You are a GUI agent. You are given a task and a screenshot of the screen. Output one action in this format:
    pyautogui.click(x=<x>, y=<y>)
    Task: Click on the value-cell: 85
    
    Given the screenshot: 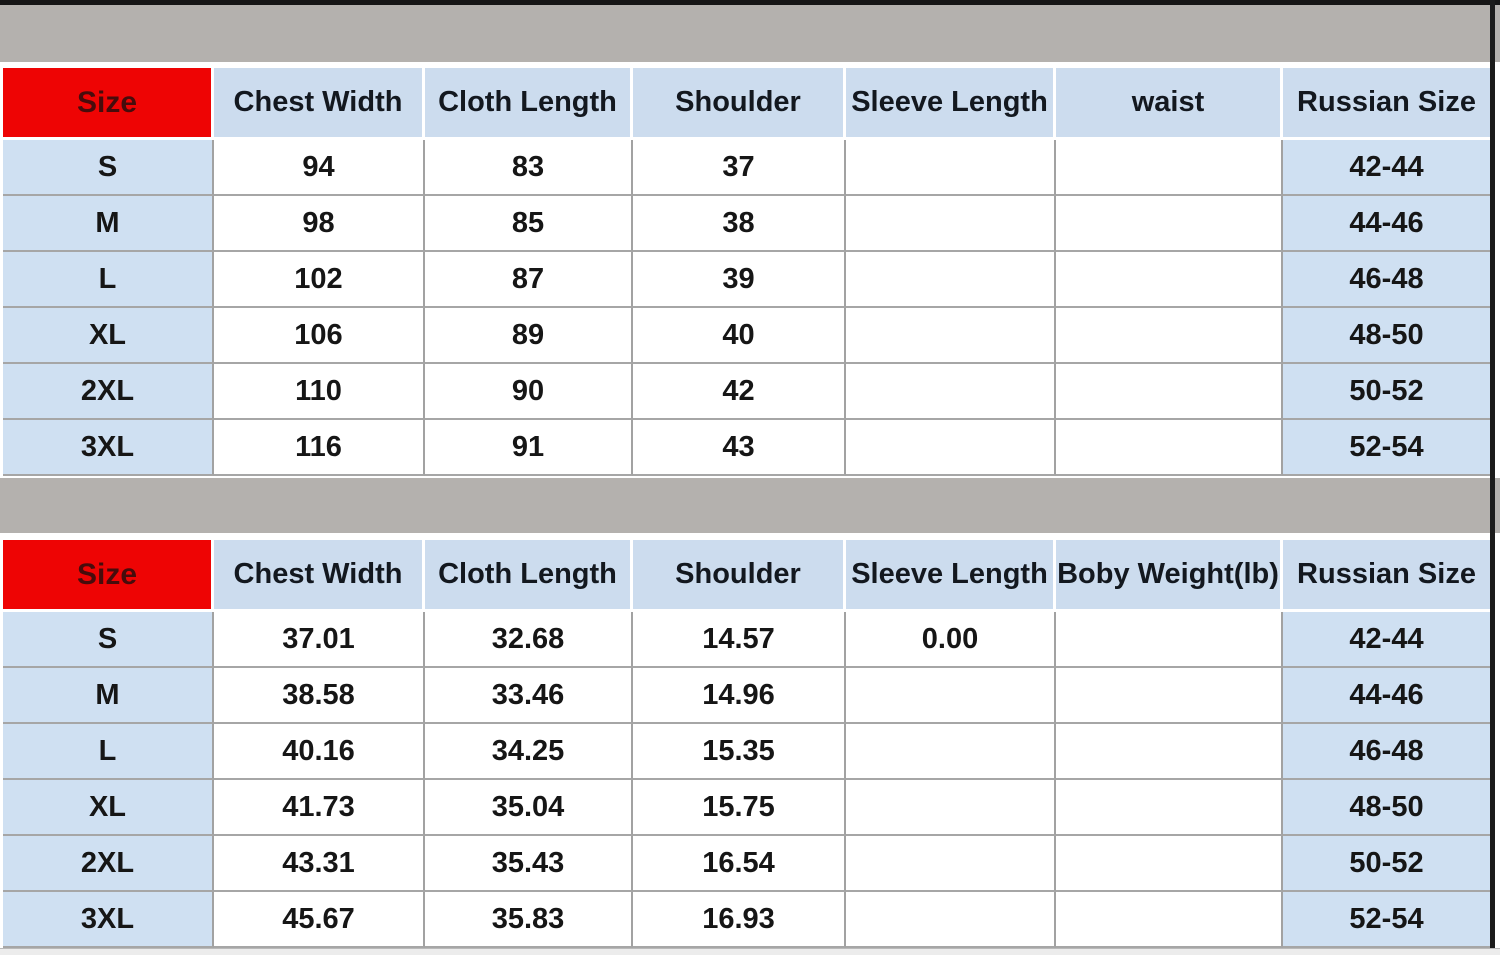 What is the action you would take?
    pyautogui.click(x=529, y=224)
    